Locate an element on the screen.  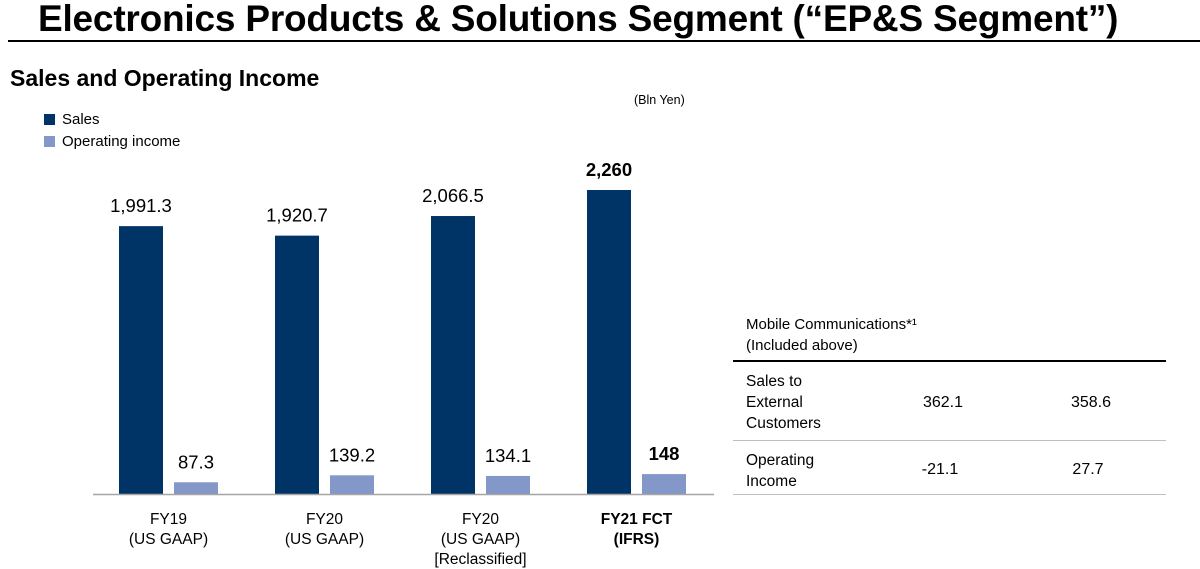
data-label-operating-income: 139.2 is located at coordinates (352, 454).